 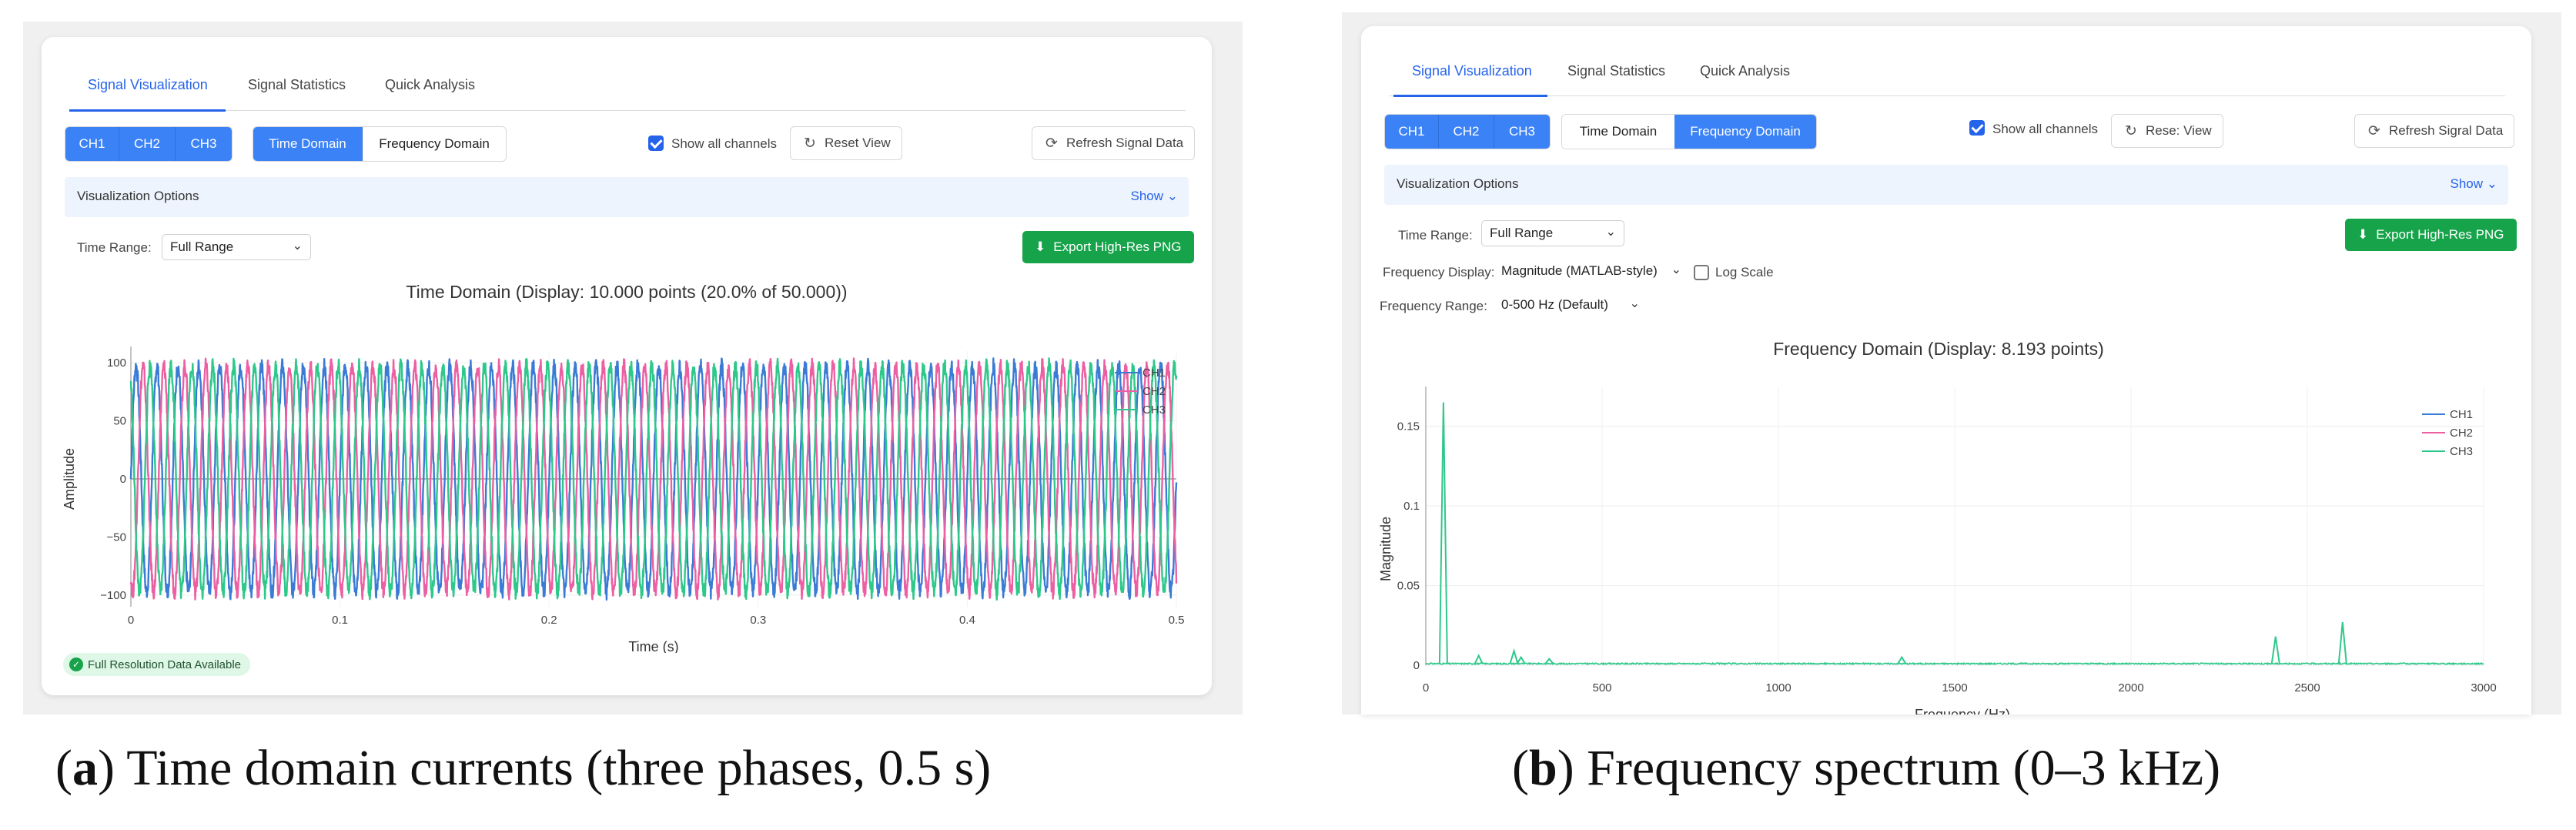 I want to click on domain-button-group: Time Domain Frequency Domain, so click(x=380, y=144).